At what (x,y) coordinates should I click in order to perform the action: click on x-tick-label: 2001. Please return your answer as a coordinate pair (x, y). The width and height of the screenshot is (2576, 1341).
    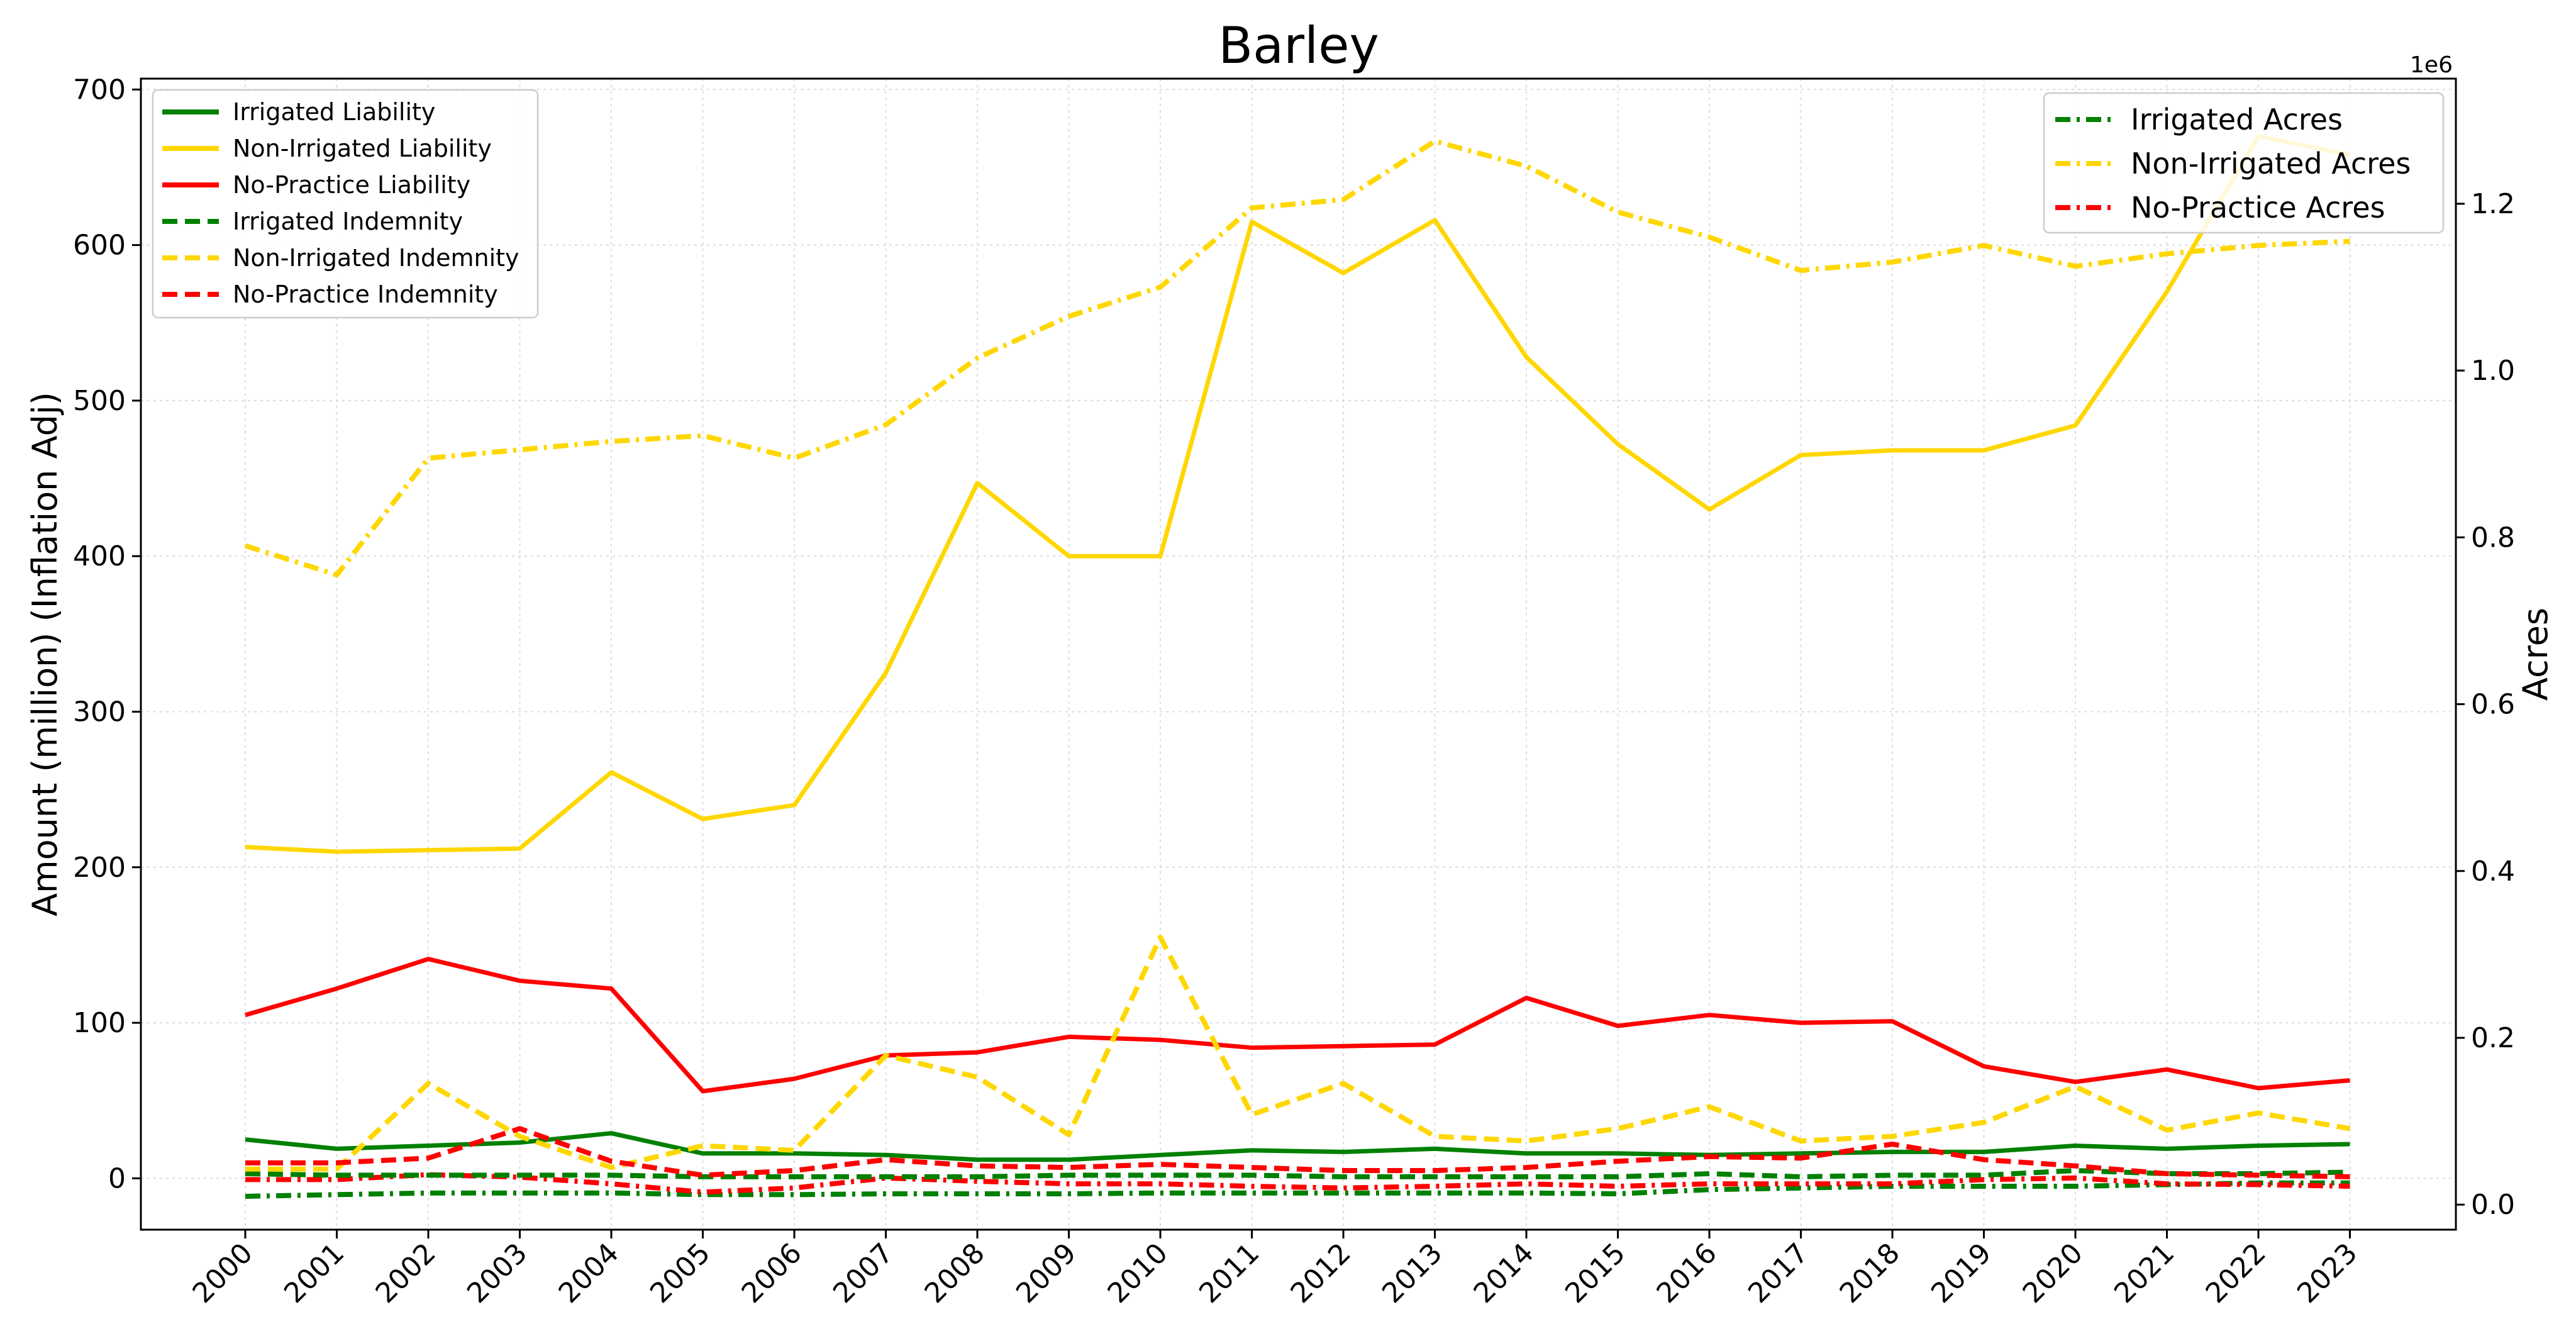
    Looking at the image, I should click on (314, 1273).